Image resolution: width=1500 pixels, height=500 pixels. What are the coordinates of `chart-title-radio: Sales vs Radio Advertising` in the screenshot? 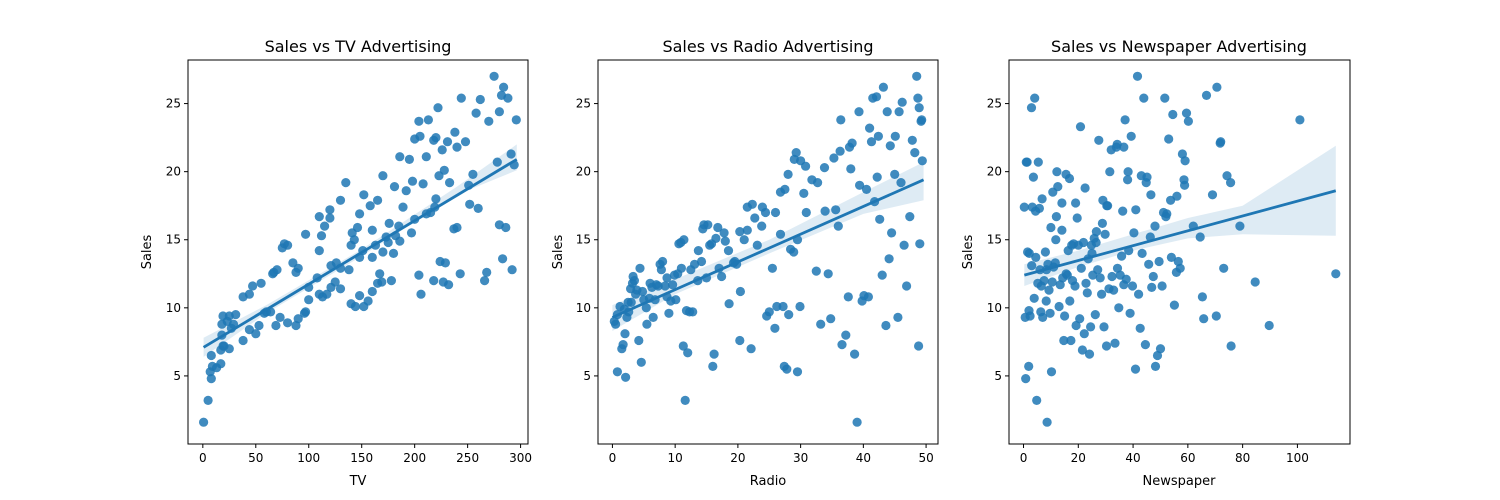 It's located at (767, 46).